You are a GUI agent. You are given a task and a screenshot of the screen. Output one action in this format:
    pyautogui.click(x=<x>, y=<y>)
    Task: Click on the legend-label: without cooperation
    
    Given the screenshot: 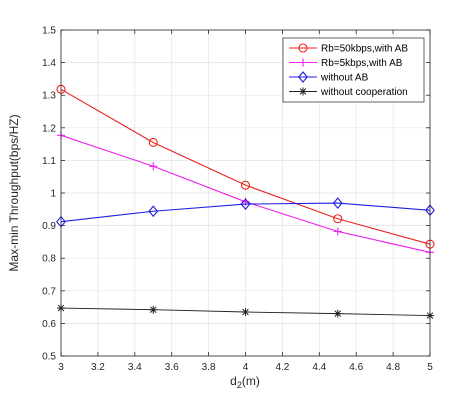 What is the action you would take?
    pyautogui.click(x=364, y=92)
    